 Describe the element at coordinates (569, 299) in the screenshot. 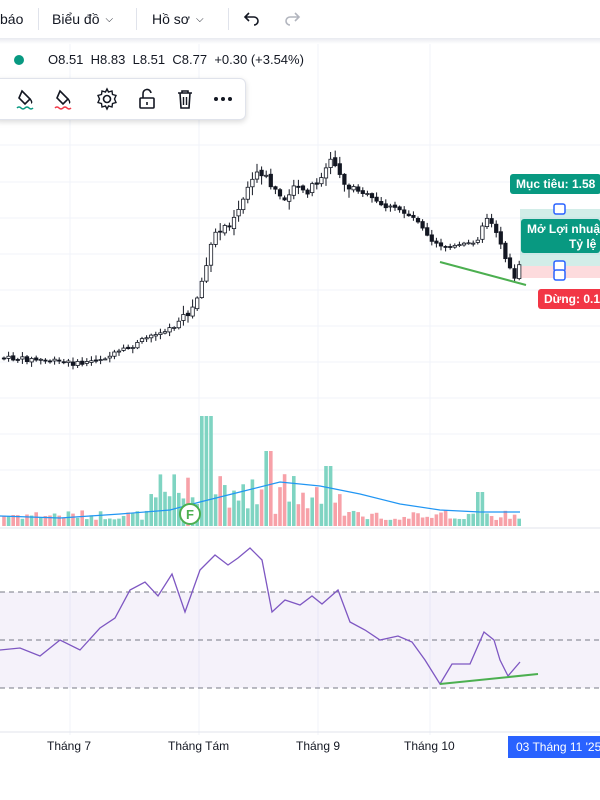

I see `stop-label: Dừng: 0.1` at that location.